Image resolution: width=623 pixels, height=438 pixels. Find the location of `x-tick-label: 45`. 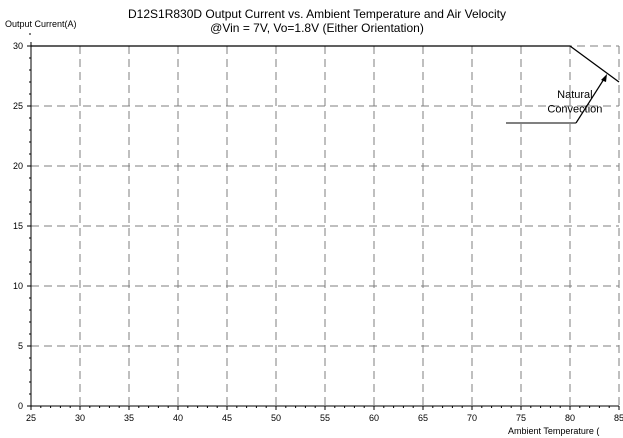

x-tick-label: 45 is located at coordinates (227, 418).